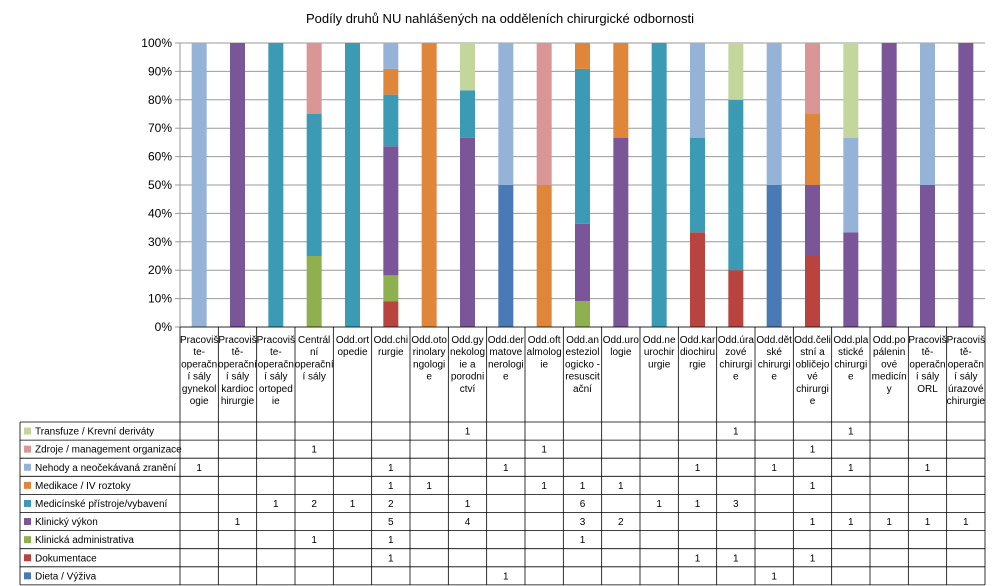  I want to click on category-label: Pracoviš te-operačn í sály gynekol ogie, so click(199, 371).